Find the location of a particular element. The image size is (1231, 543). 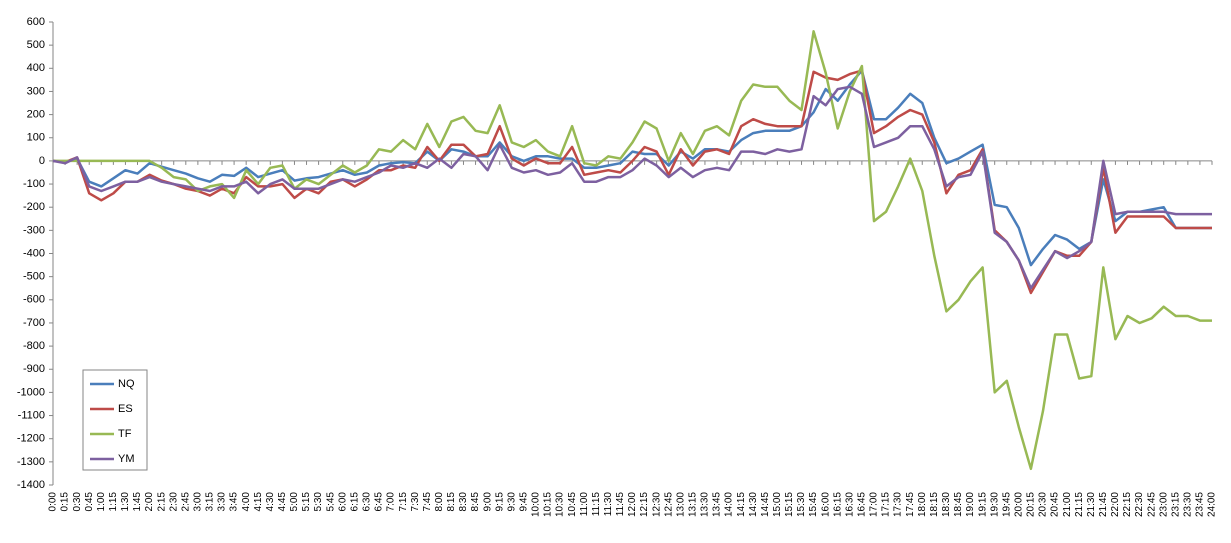

x-tick-label: 7:00 is located at coordinates (391, 502).